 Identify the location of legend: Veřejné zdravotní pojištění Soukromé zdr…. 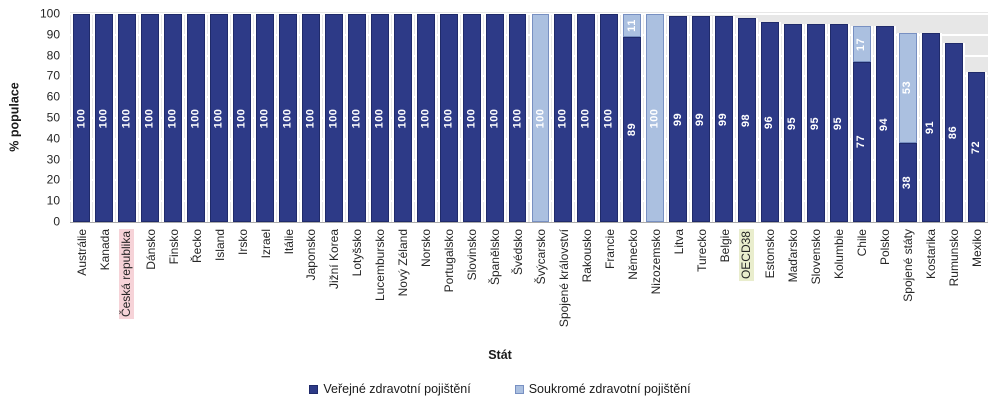
(500, 389).